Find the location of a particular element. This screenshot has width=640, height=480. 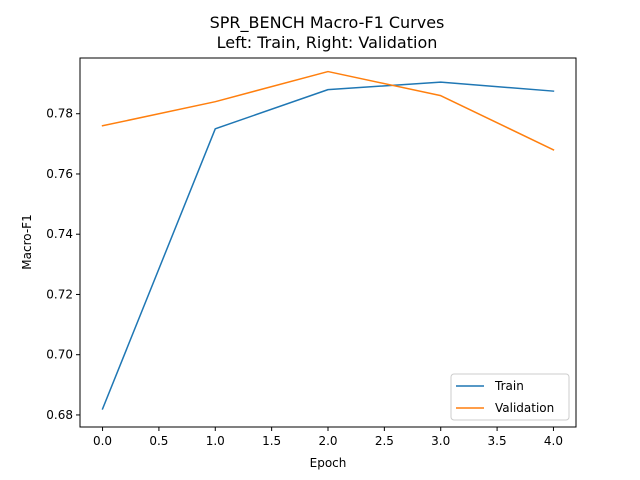

x-tick-label: 3.5 is located at coordinates (497, 441).